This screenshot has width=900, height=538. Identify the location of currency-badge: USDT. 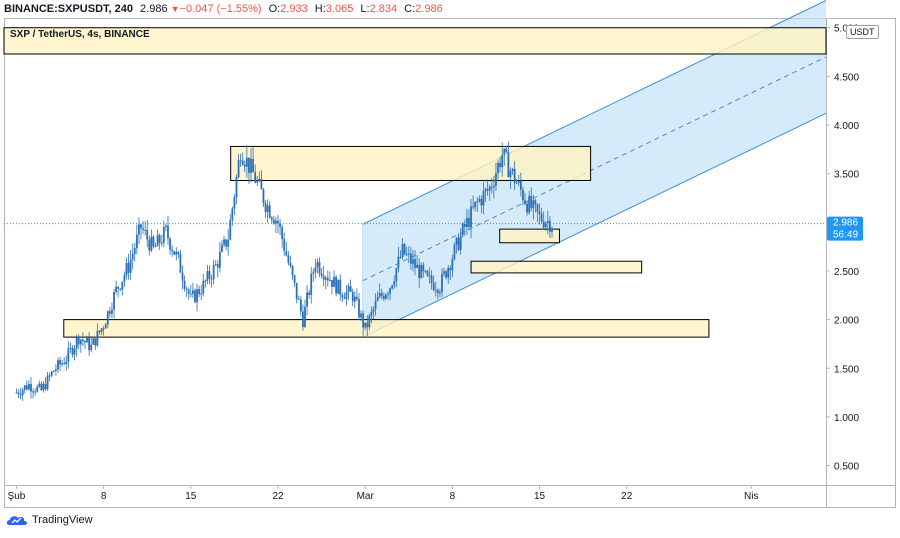
(862, 32).